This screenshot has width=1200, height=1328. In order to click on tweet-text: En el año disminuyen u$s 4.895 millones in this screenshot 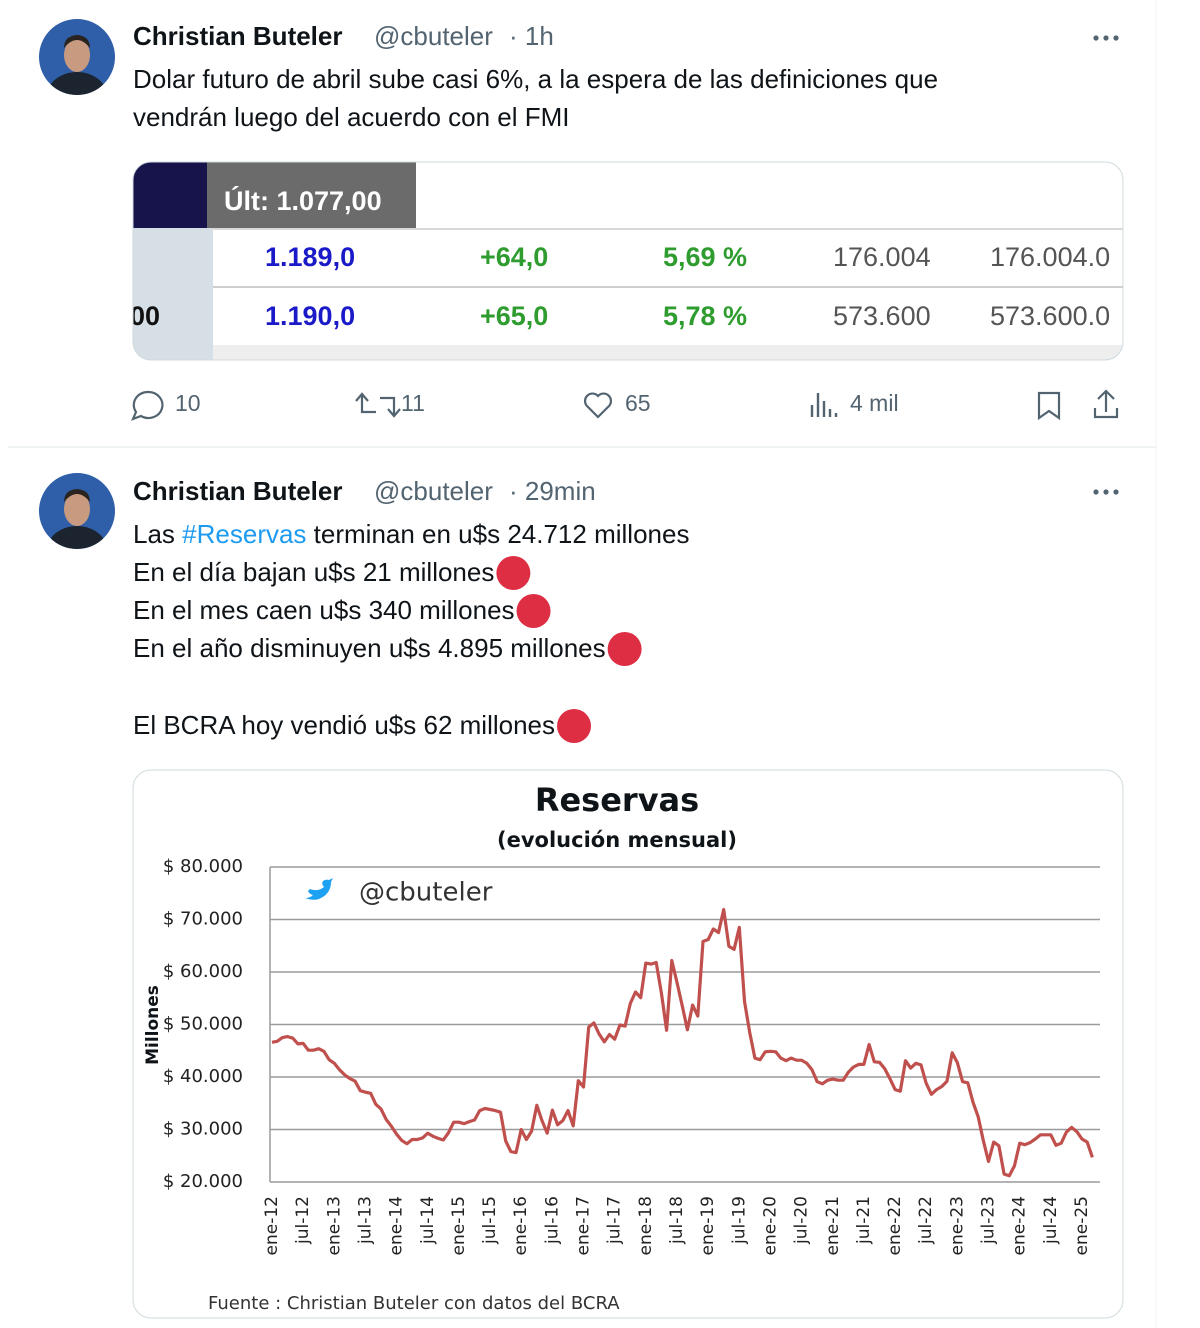, I will do `click(369, 648)`.